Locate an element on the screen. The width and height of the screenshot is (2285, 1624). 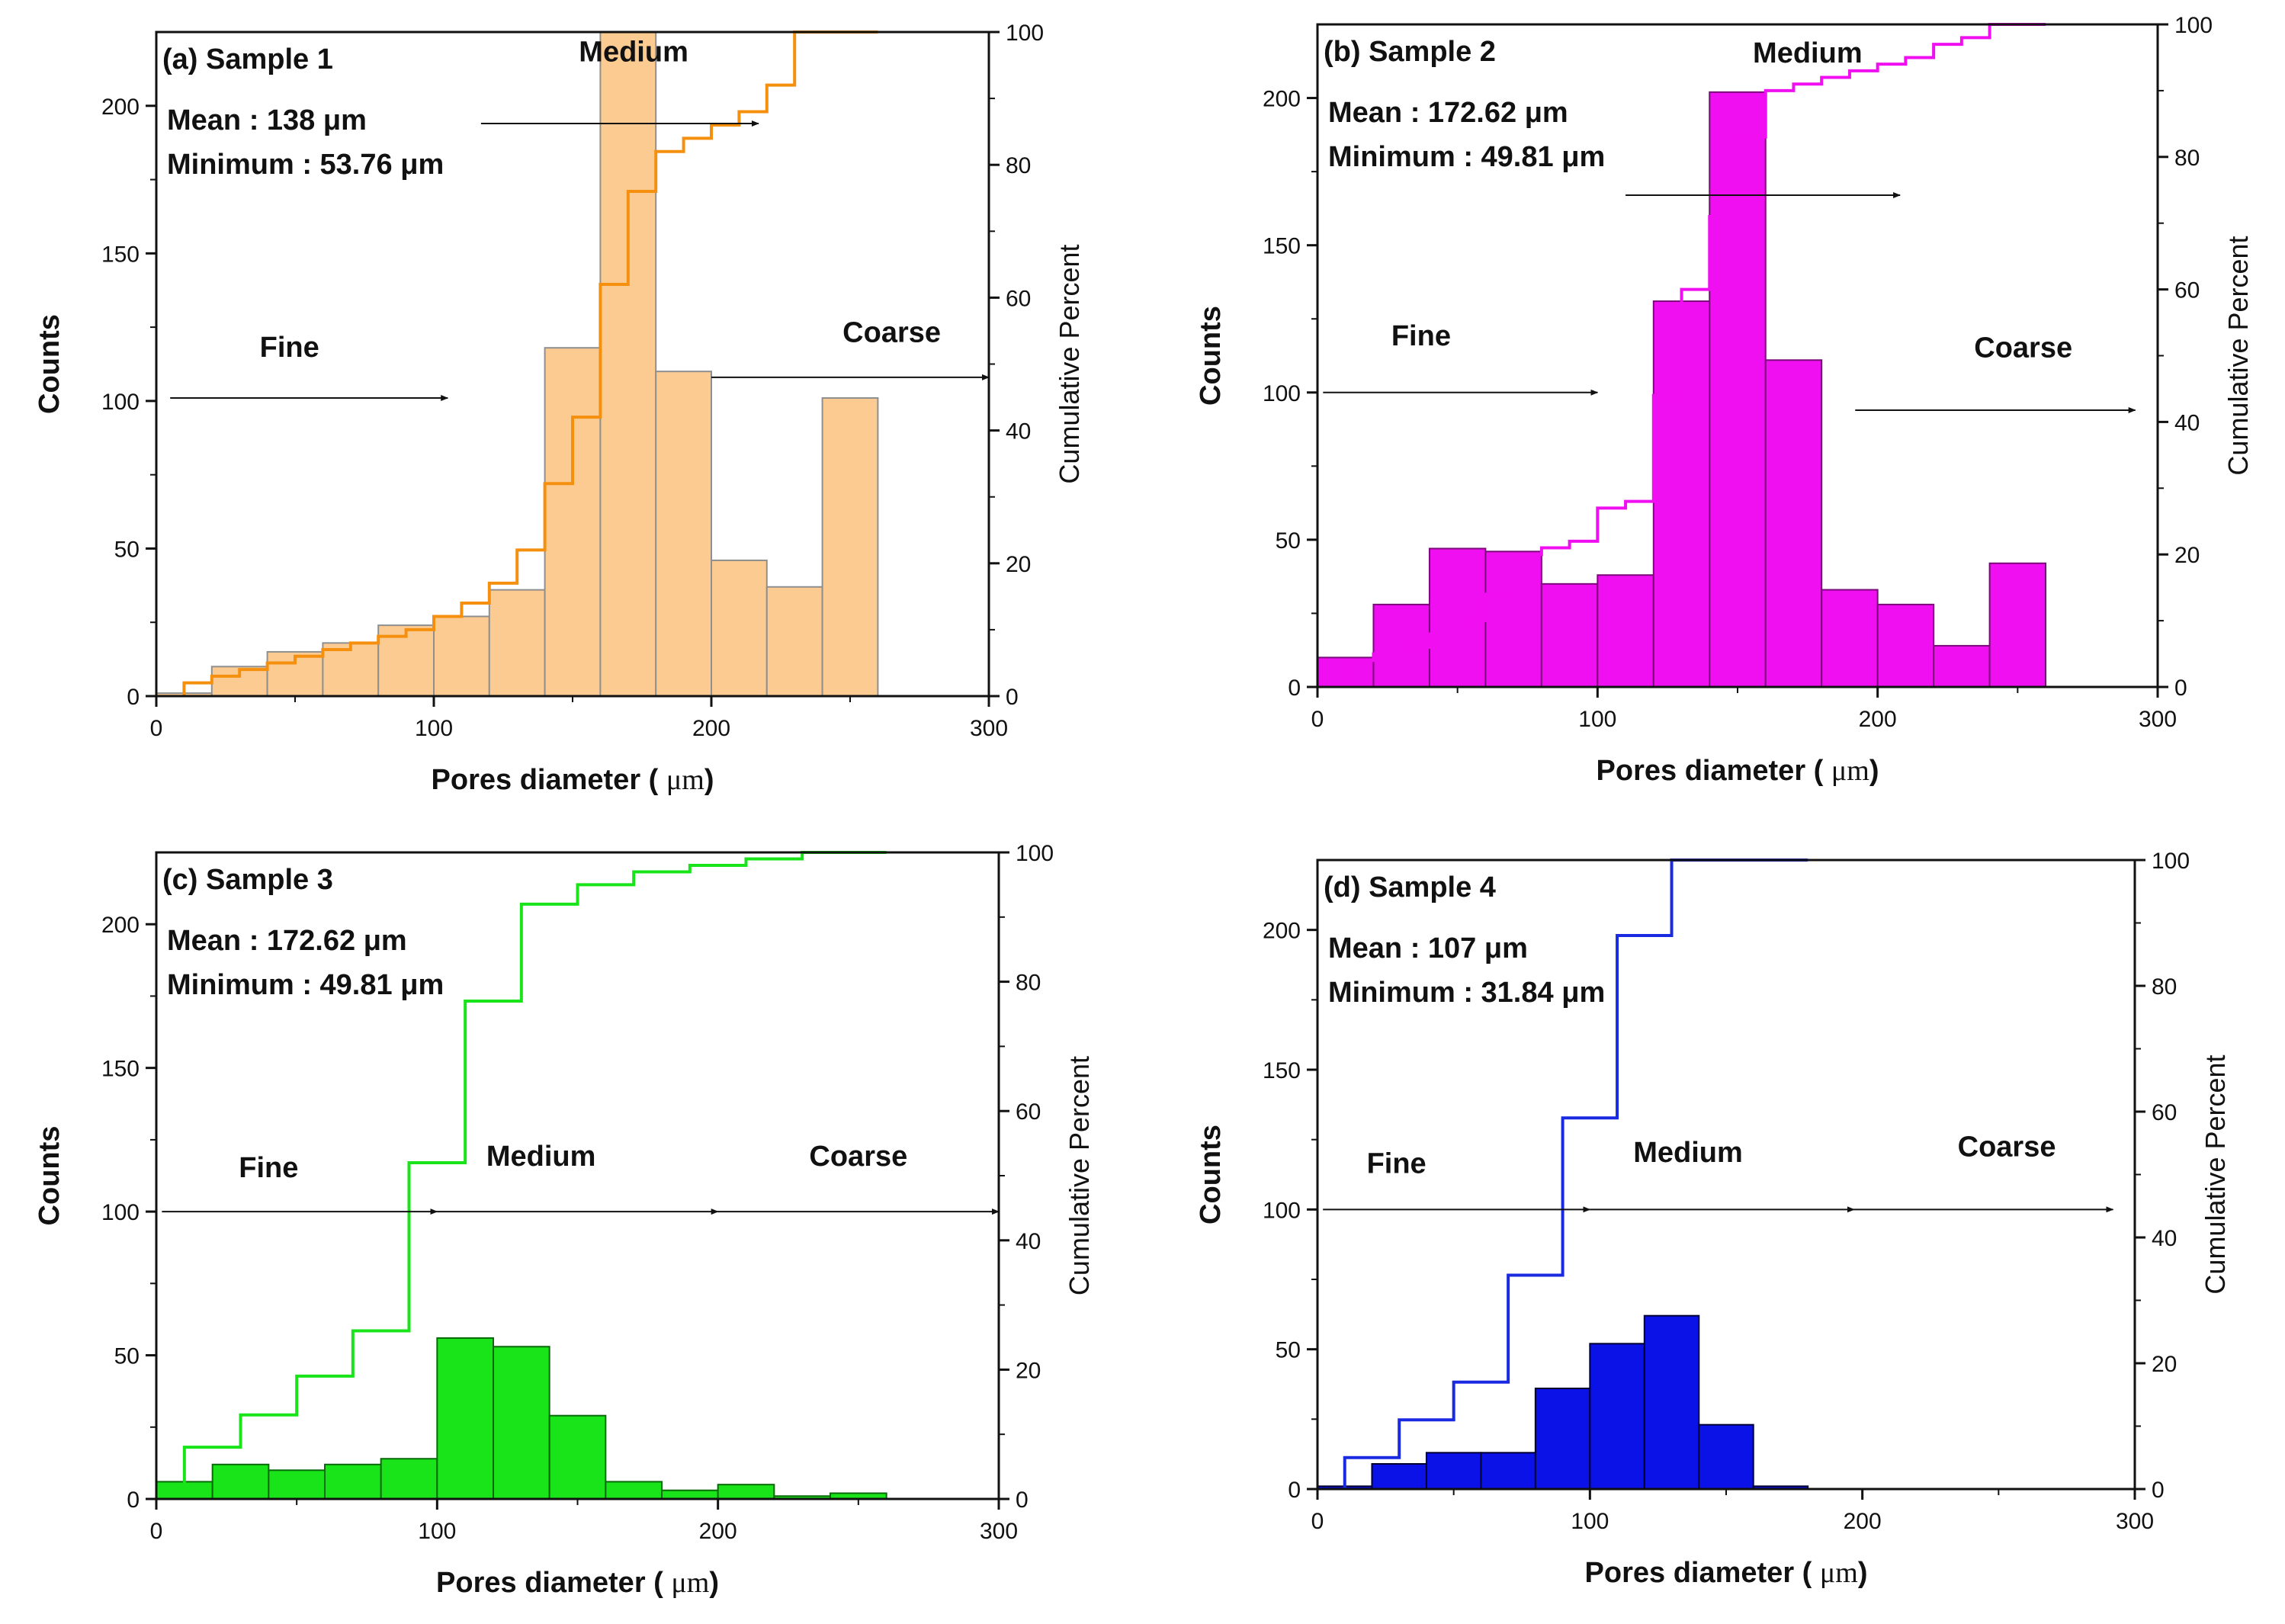
panel-title: (b) Sample 2 is located at coordinates (1410, 52).